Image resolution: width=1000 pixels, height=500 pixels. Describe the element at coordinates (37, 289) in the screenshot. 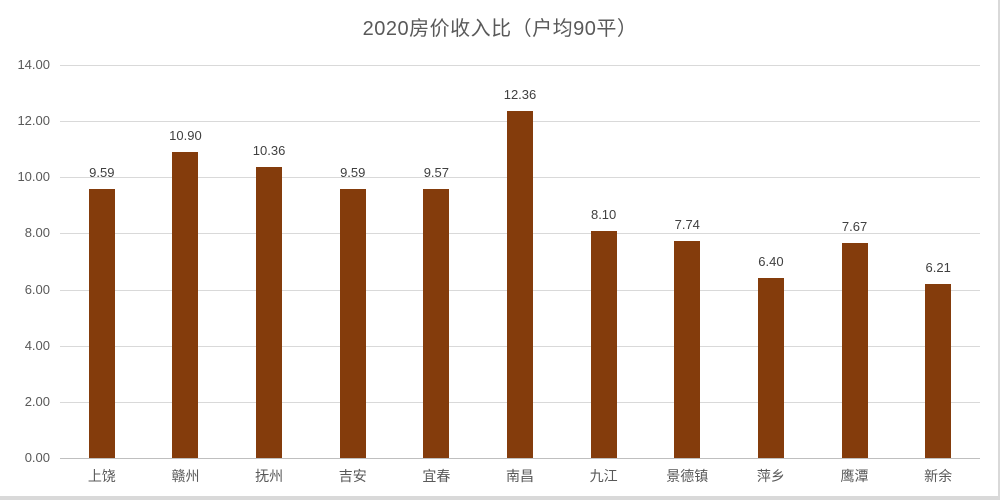

I see `y-tick-label: 6.00` at that location.